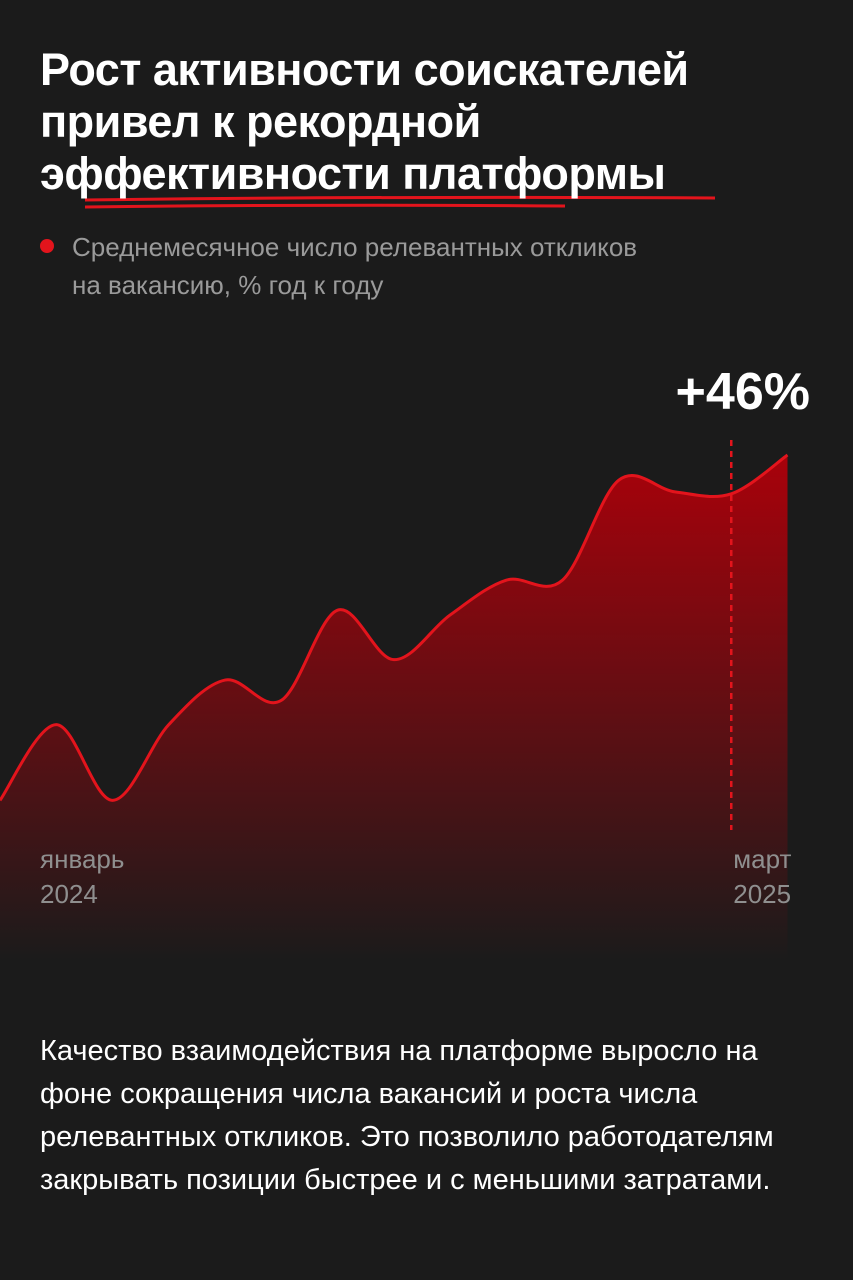  What do you see at coordinates (47, 246) in the screenshot?
I see `legend-dot` at bounding box center [47, 246].